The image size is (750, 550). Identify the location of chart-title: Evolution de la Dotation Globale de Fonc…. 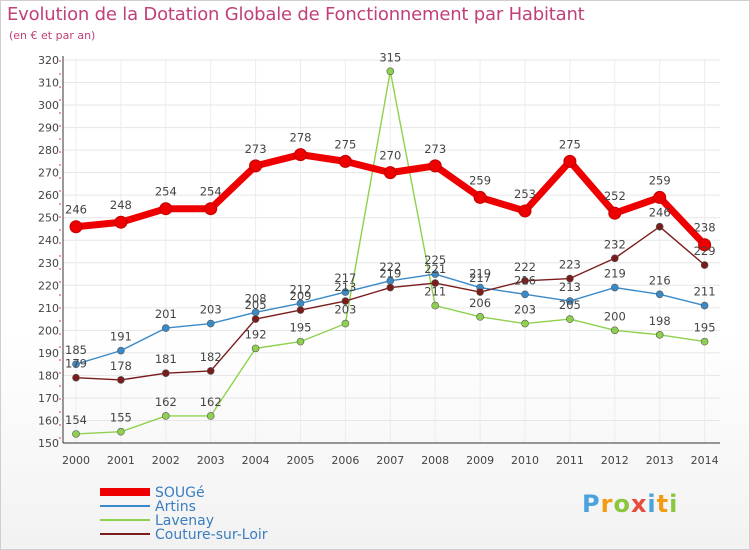
(296, 14).